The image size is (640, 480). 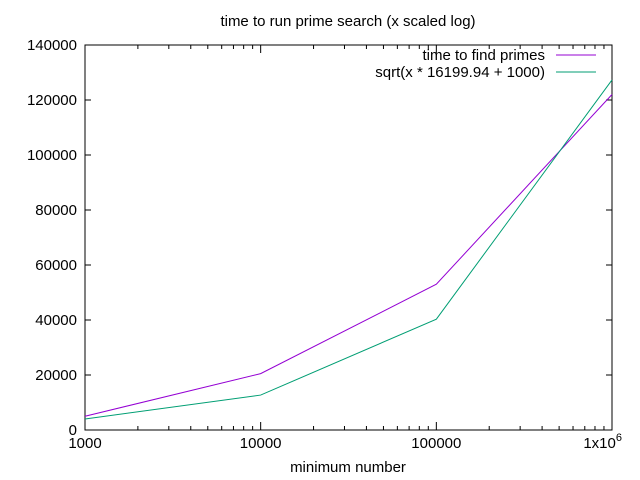 I want to click on y-tick-label: 40000, so click(x=56, y=320).